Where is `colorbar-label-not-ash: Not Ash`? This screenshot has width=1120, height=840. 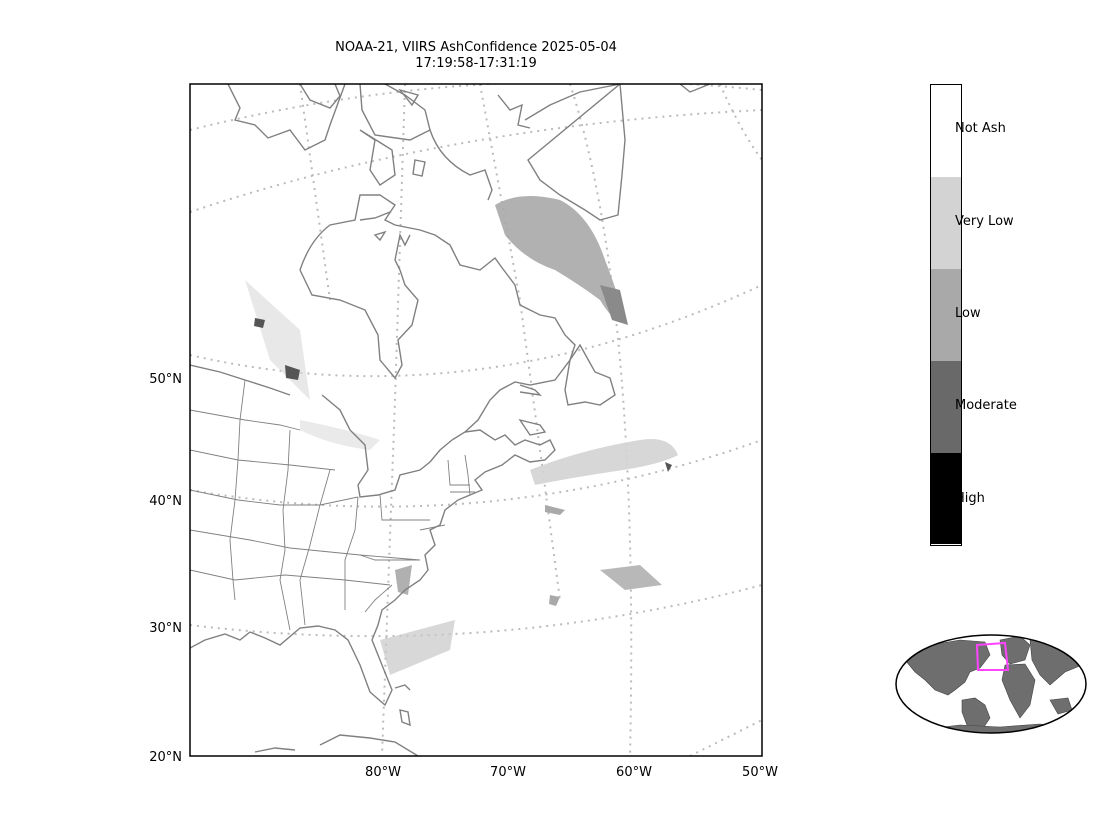
colorbar-label-not-ash: Not Ash is located at coordinates (980, 128).